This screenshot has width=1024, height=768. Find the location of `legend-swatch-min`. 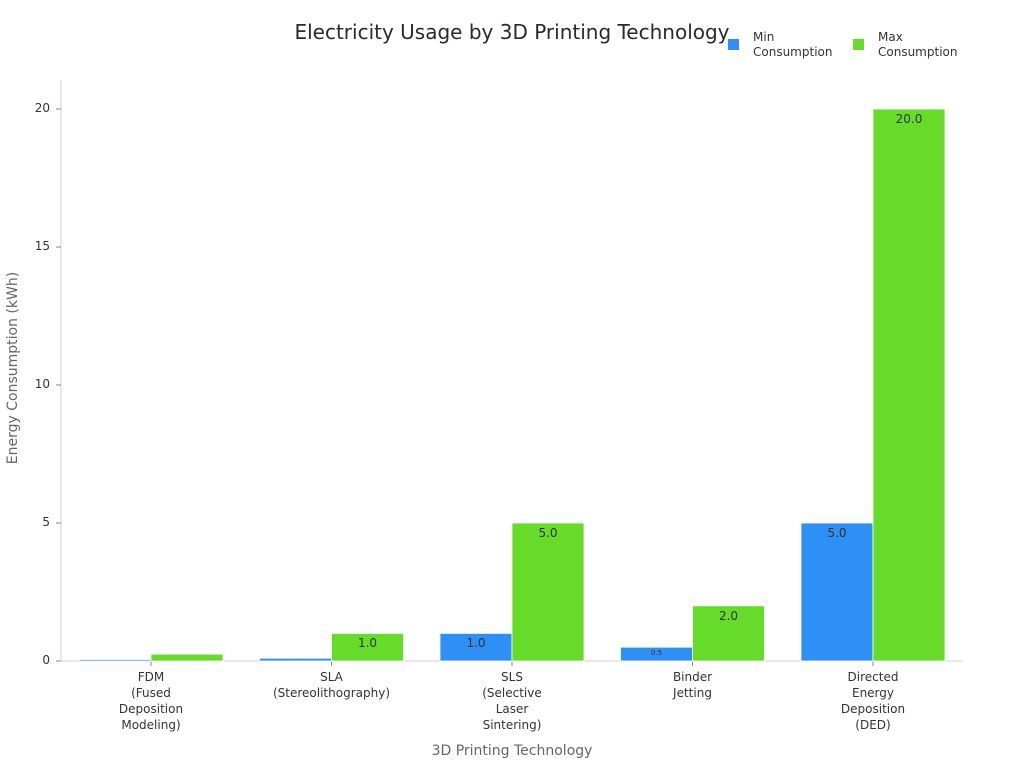

legend-swatch-min is located at coordinates (733, 44).